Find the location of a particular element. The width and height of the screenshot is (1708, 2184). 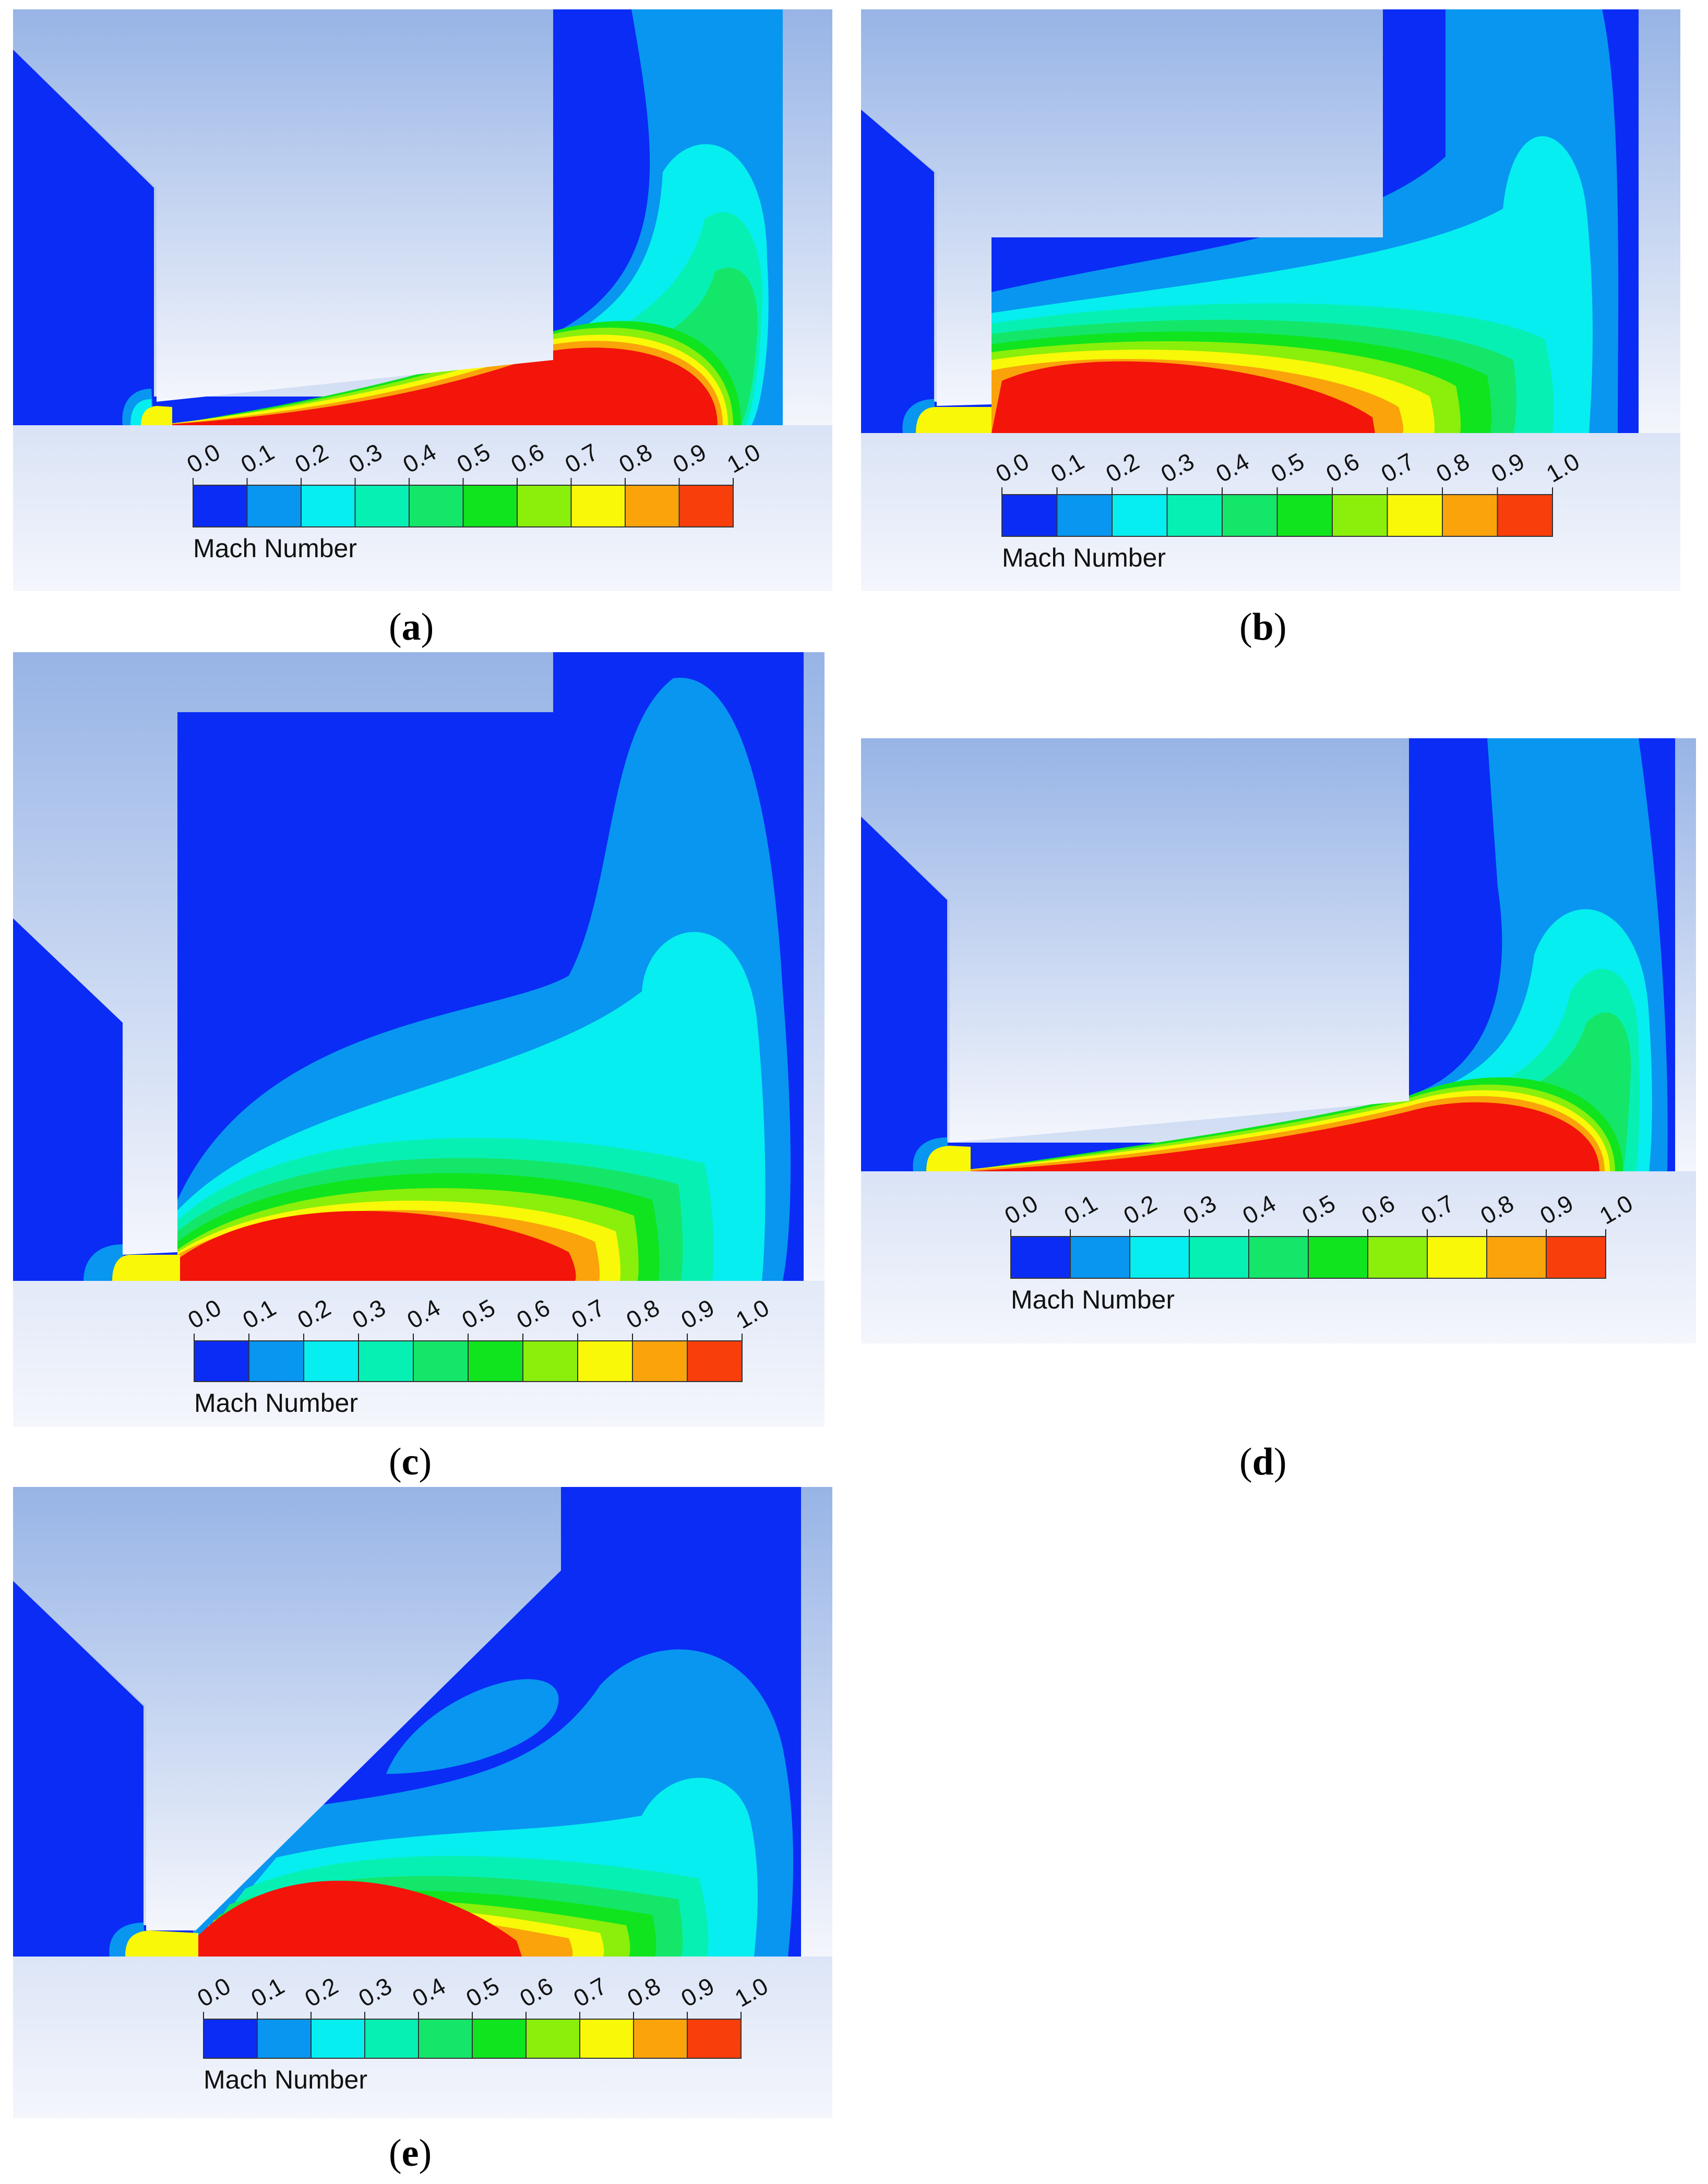

flow-field-e is located at coordinates (407, 1722).